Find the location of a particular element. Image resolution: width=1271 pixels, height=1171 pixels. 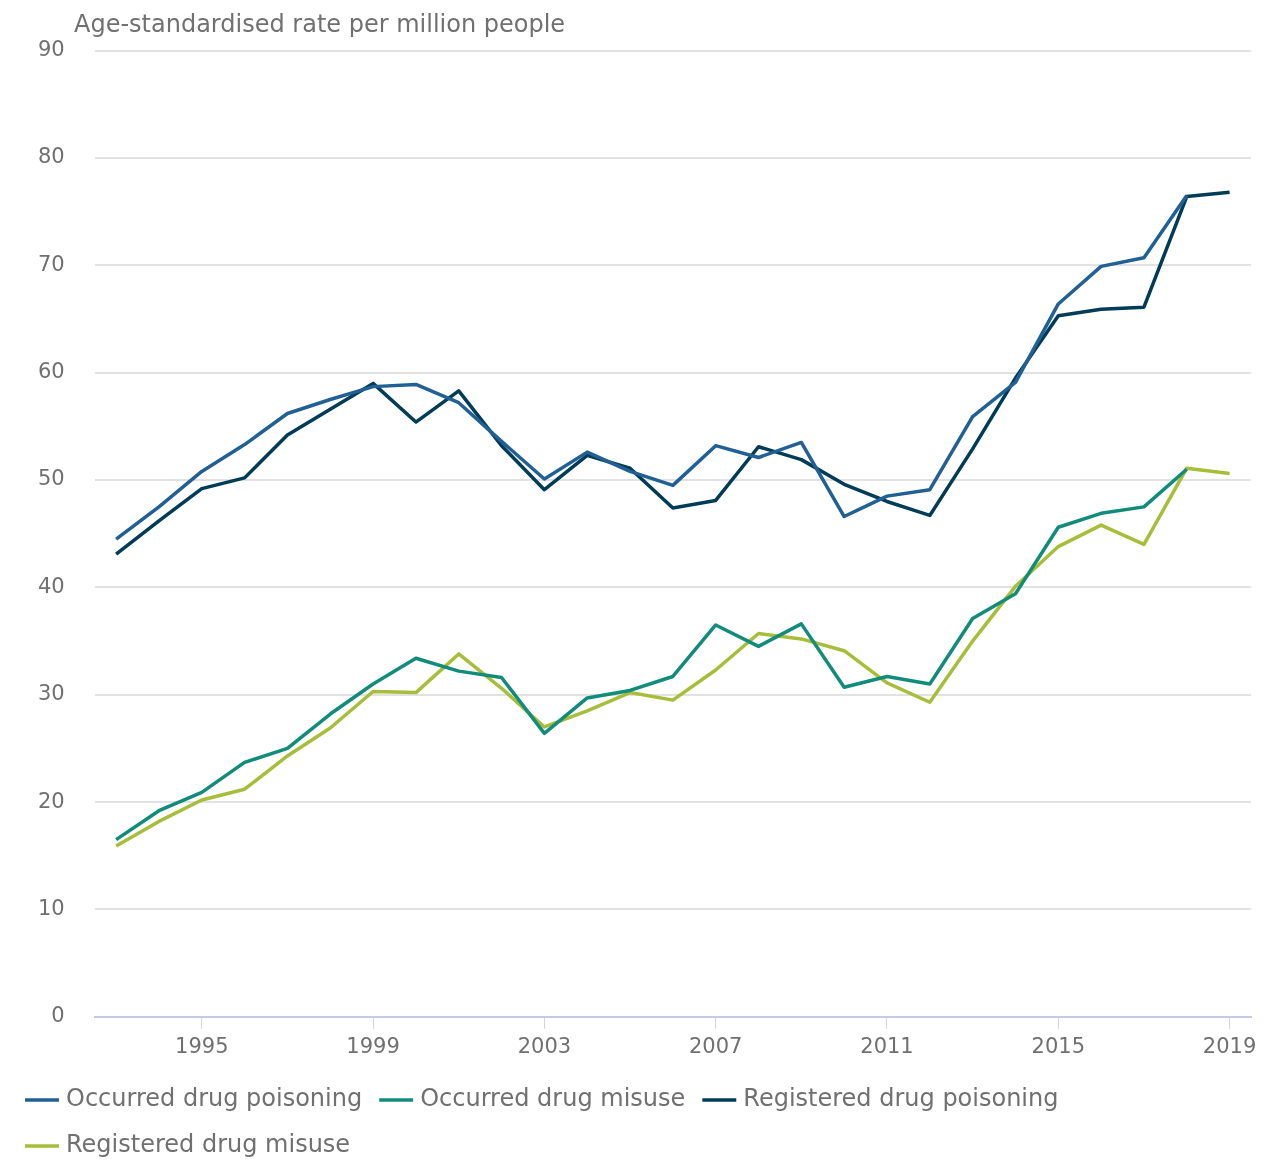

y-tick-label: 40 is located at coordinates (51, 585).